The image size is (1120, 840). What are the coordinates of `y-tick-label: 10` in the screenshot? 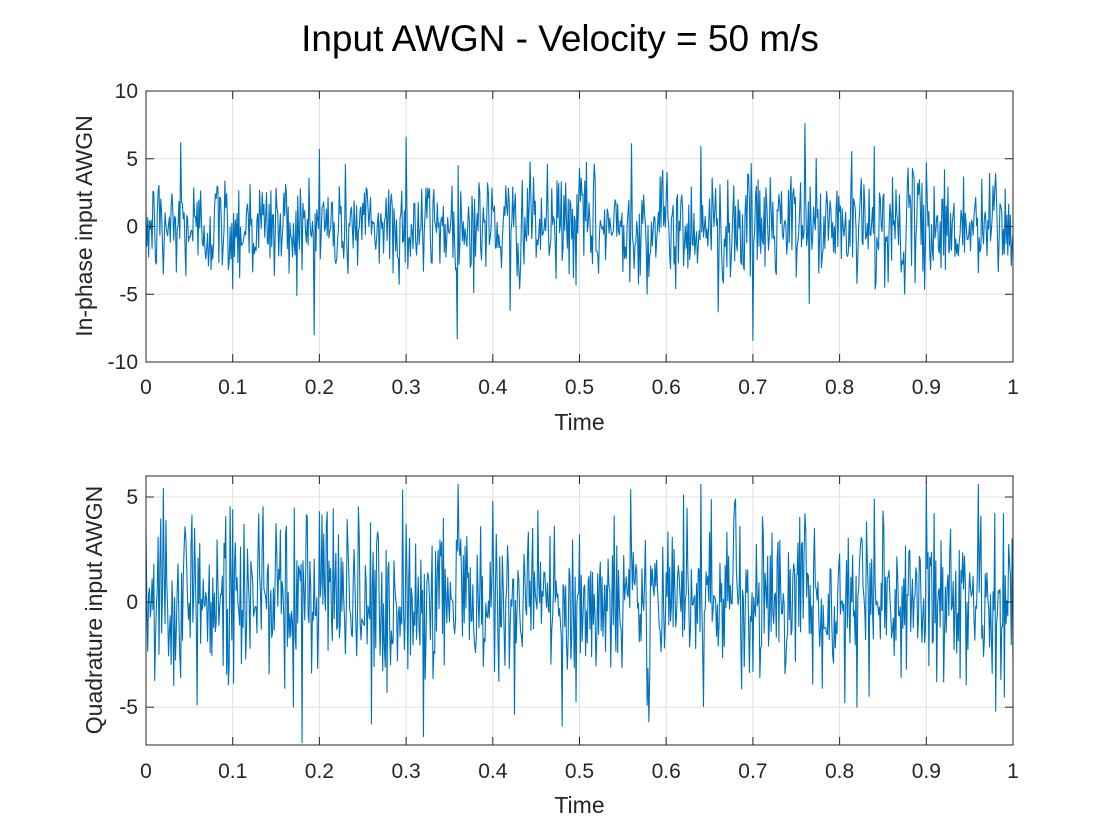 It's located at (126, 91).